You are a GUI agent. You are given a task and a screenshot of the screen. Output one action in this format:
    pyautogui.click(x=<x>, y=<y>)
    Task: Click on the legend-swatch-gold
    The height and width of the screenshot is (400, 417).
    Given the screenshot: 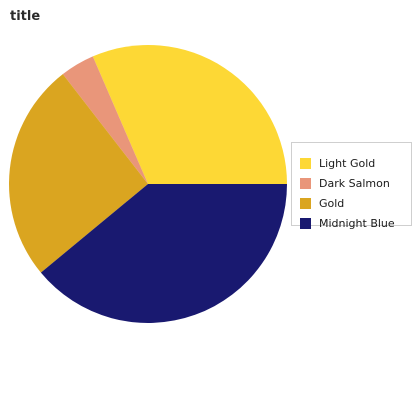 What is the action you would take?
    pyautogui.click(x=305, y=203)
    